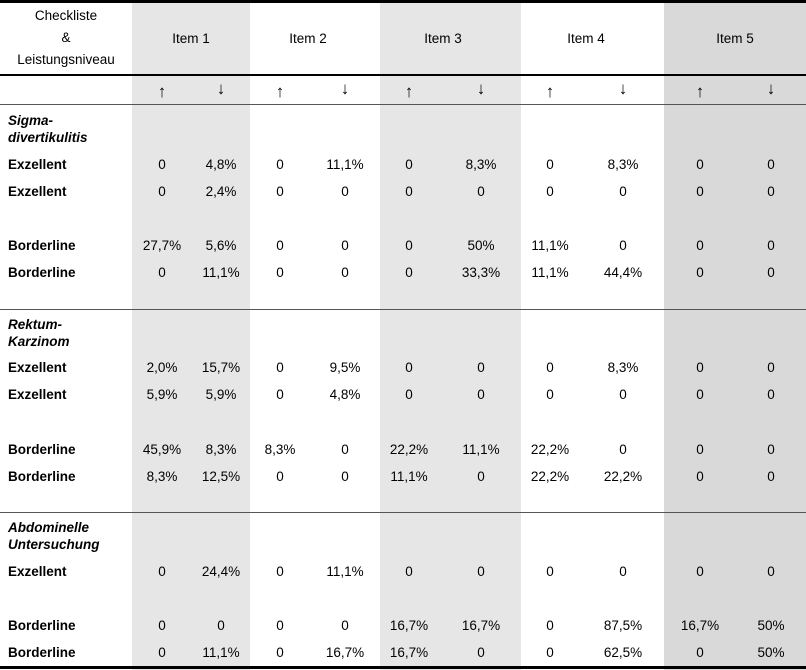 Image resolution: width=806 pixels, height=670 pixels. Describe the element at coordinates (54, 536) in the screenshot. I see `section-title-abdominelle: Abdominelle Untersuchung` at that location.